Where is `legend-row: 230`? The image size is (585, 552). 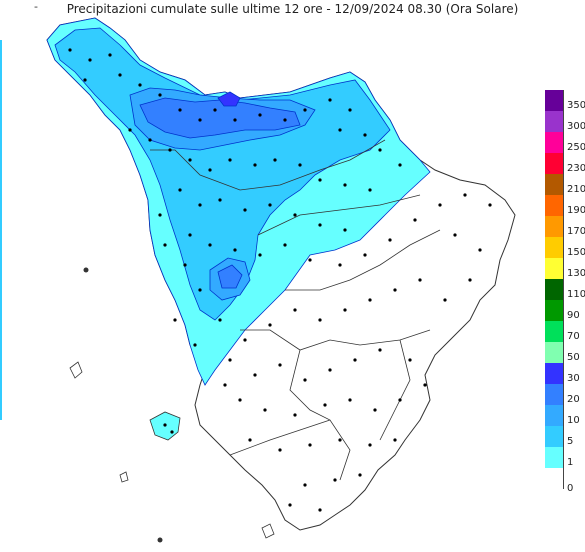
legend-row: 230 is located at coordinates (565, 163).